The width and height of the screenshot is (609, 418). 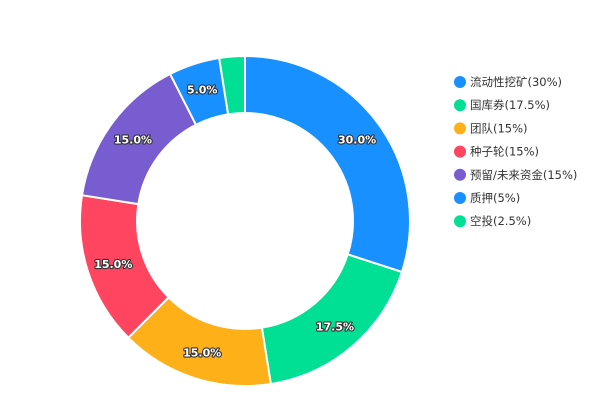 I want to click on legend-label-2: 团队(15%), so click(x=499, y=128).